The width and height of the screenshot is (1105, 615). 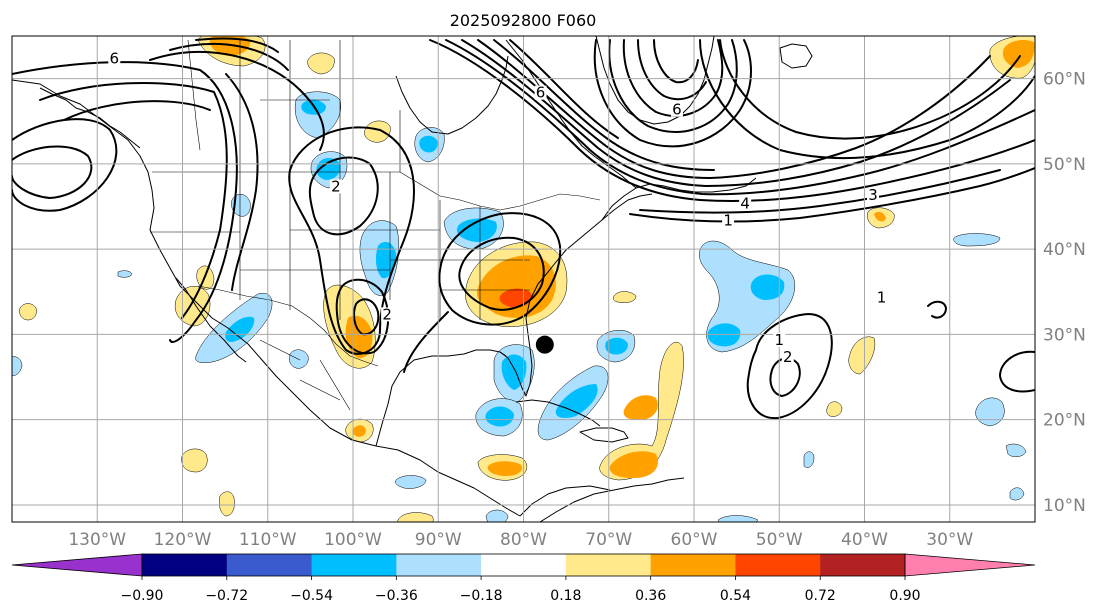 What do you see at coordinates (612, 499) in the screenshot?
I see `coastline-south-america` at bounding box center [612, 499].